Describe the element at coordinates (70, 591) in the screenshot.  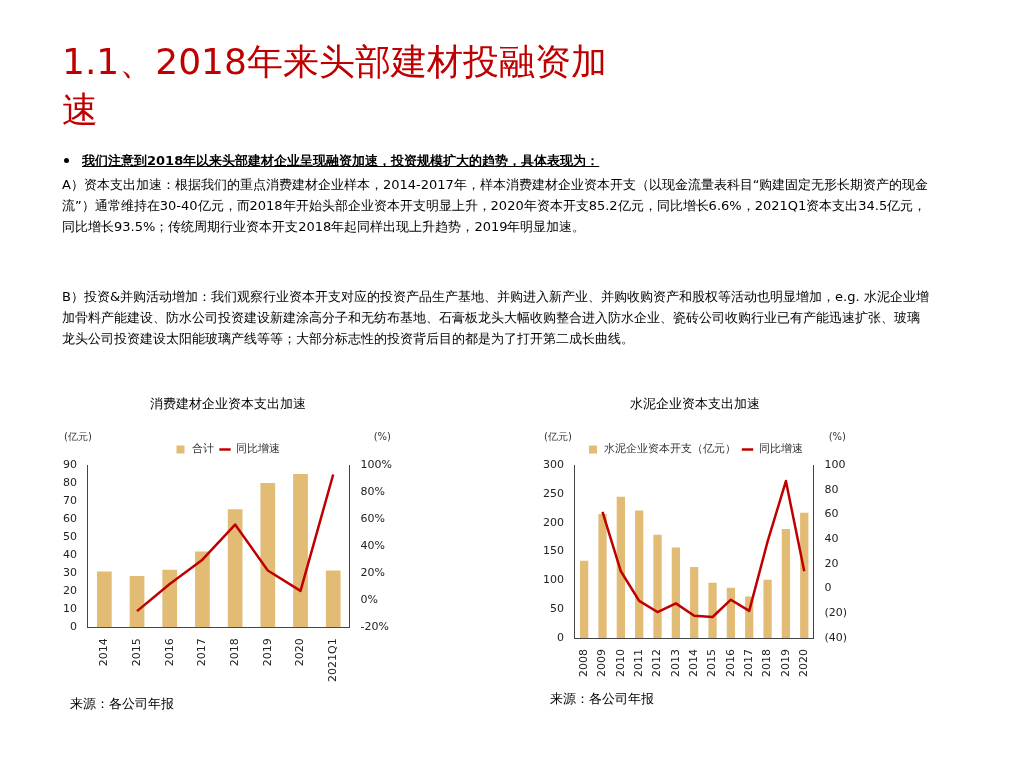
I see `y-tick-label: 20` at that location.